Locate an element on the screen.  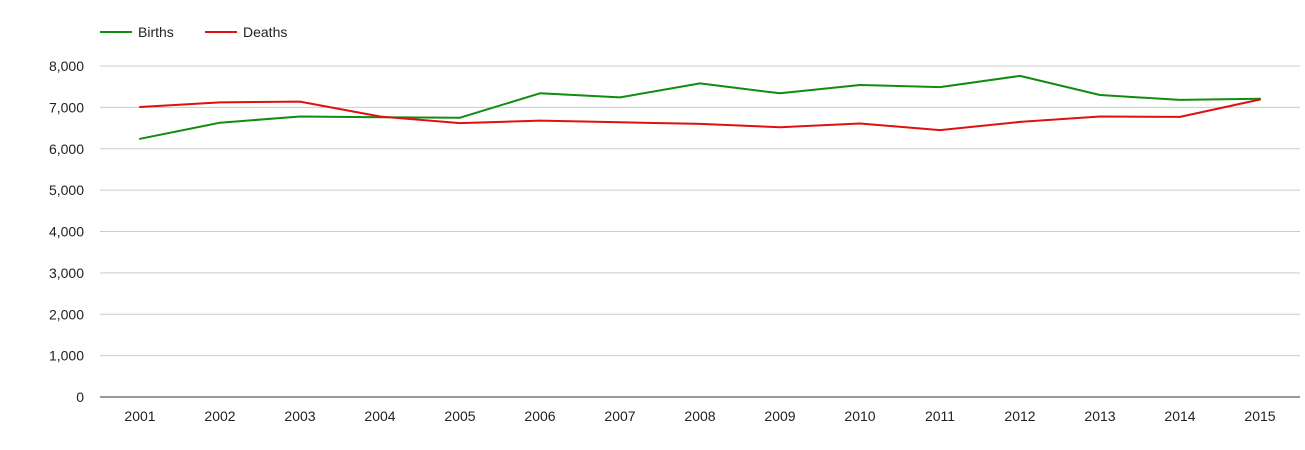
x-tick-label: 2005 is located at coordinates (459, 416).